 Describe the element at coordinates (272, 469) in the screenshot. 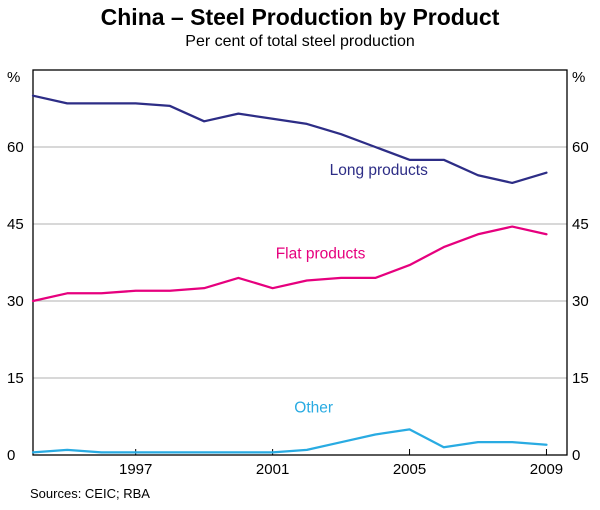

I see `x-tick-label: 2001` at that location.